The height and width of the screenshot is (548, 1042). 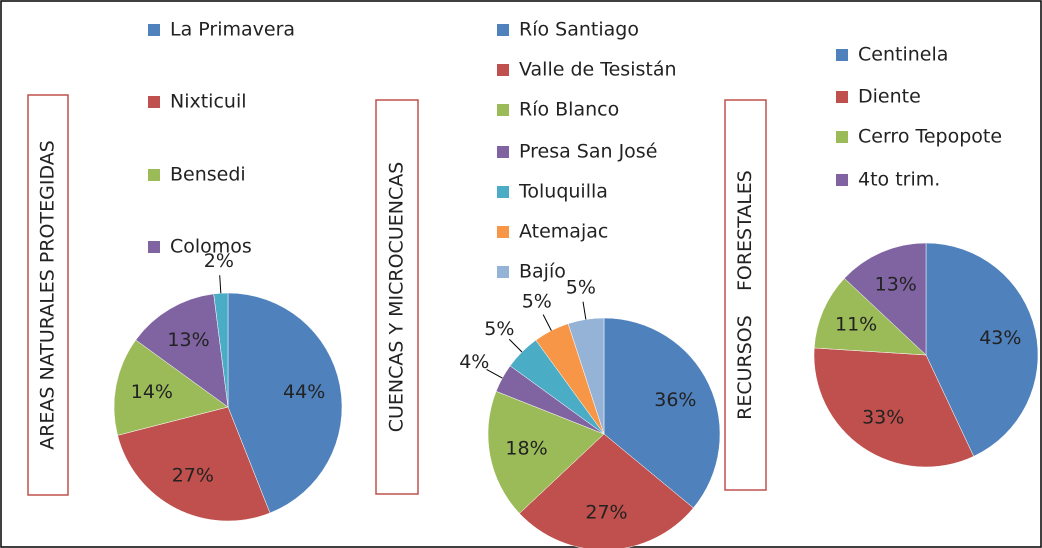 I want to click on legend-label: Valle de Tesistán, so click(x=598, y=70).